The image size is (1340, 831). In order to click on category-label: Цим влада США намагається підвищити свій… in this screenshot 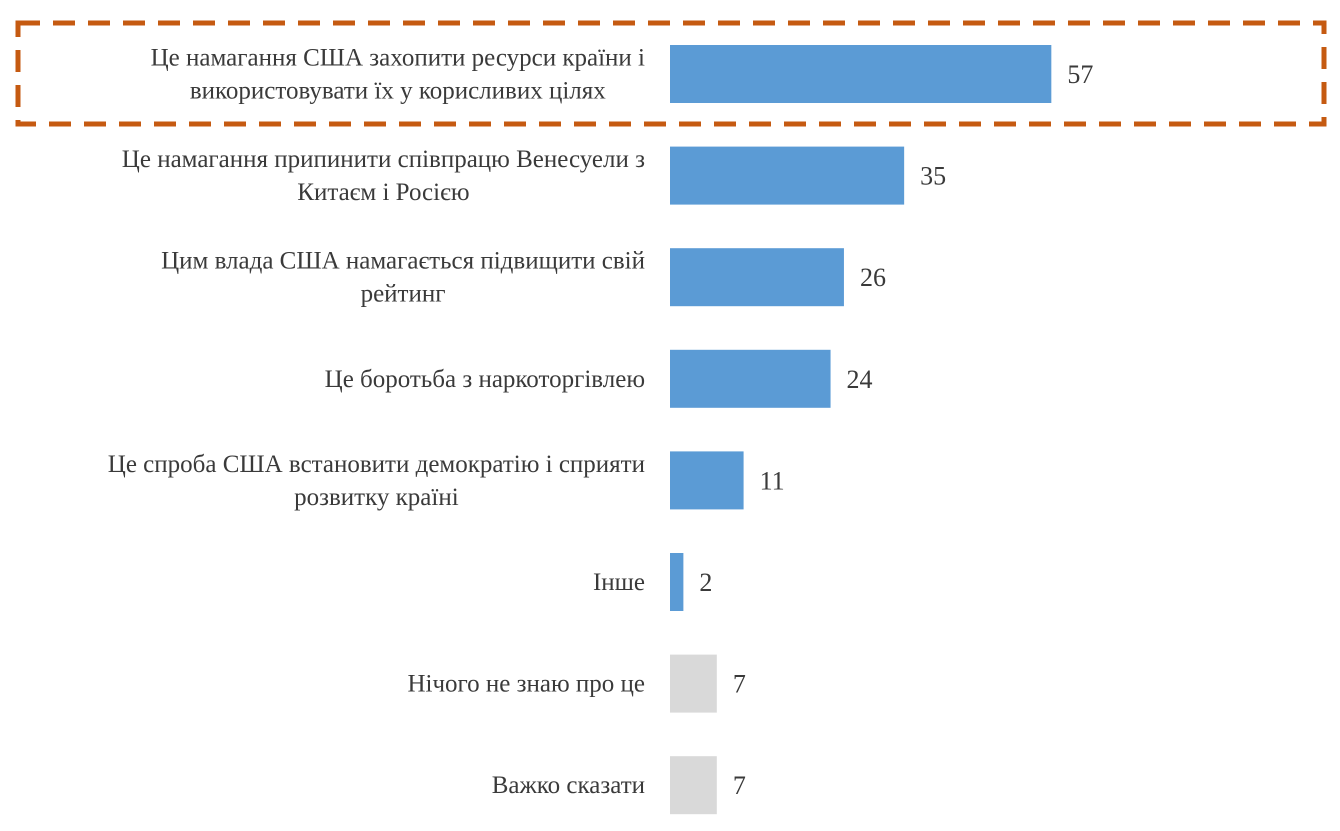, I will do `click(403, 278)`.